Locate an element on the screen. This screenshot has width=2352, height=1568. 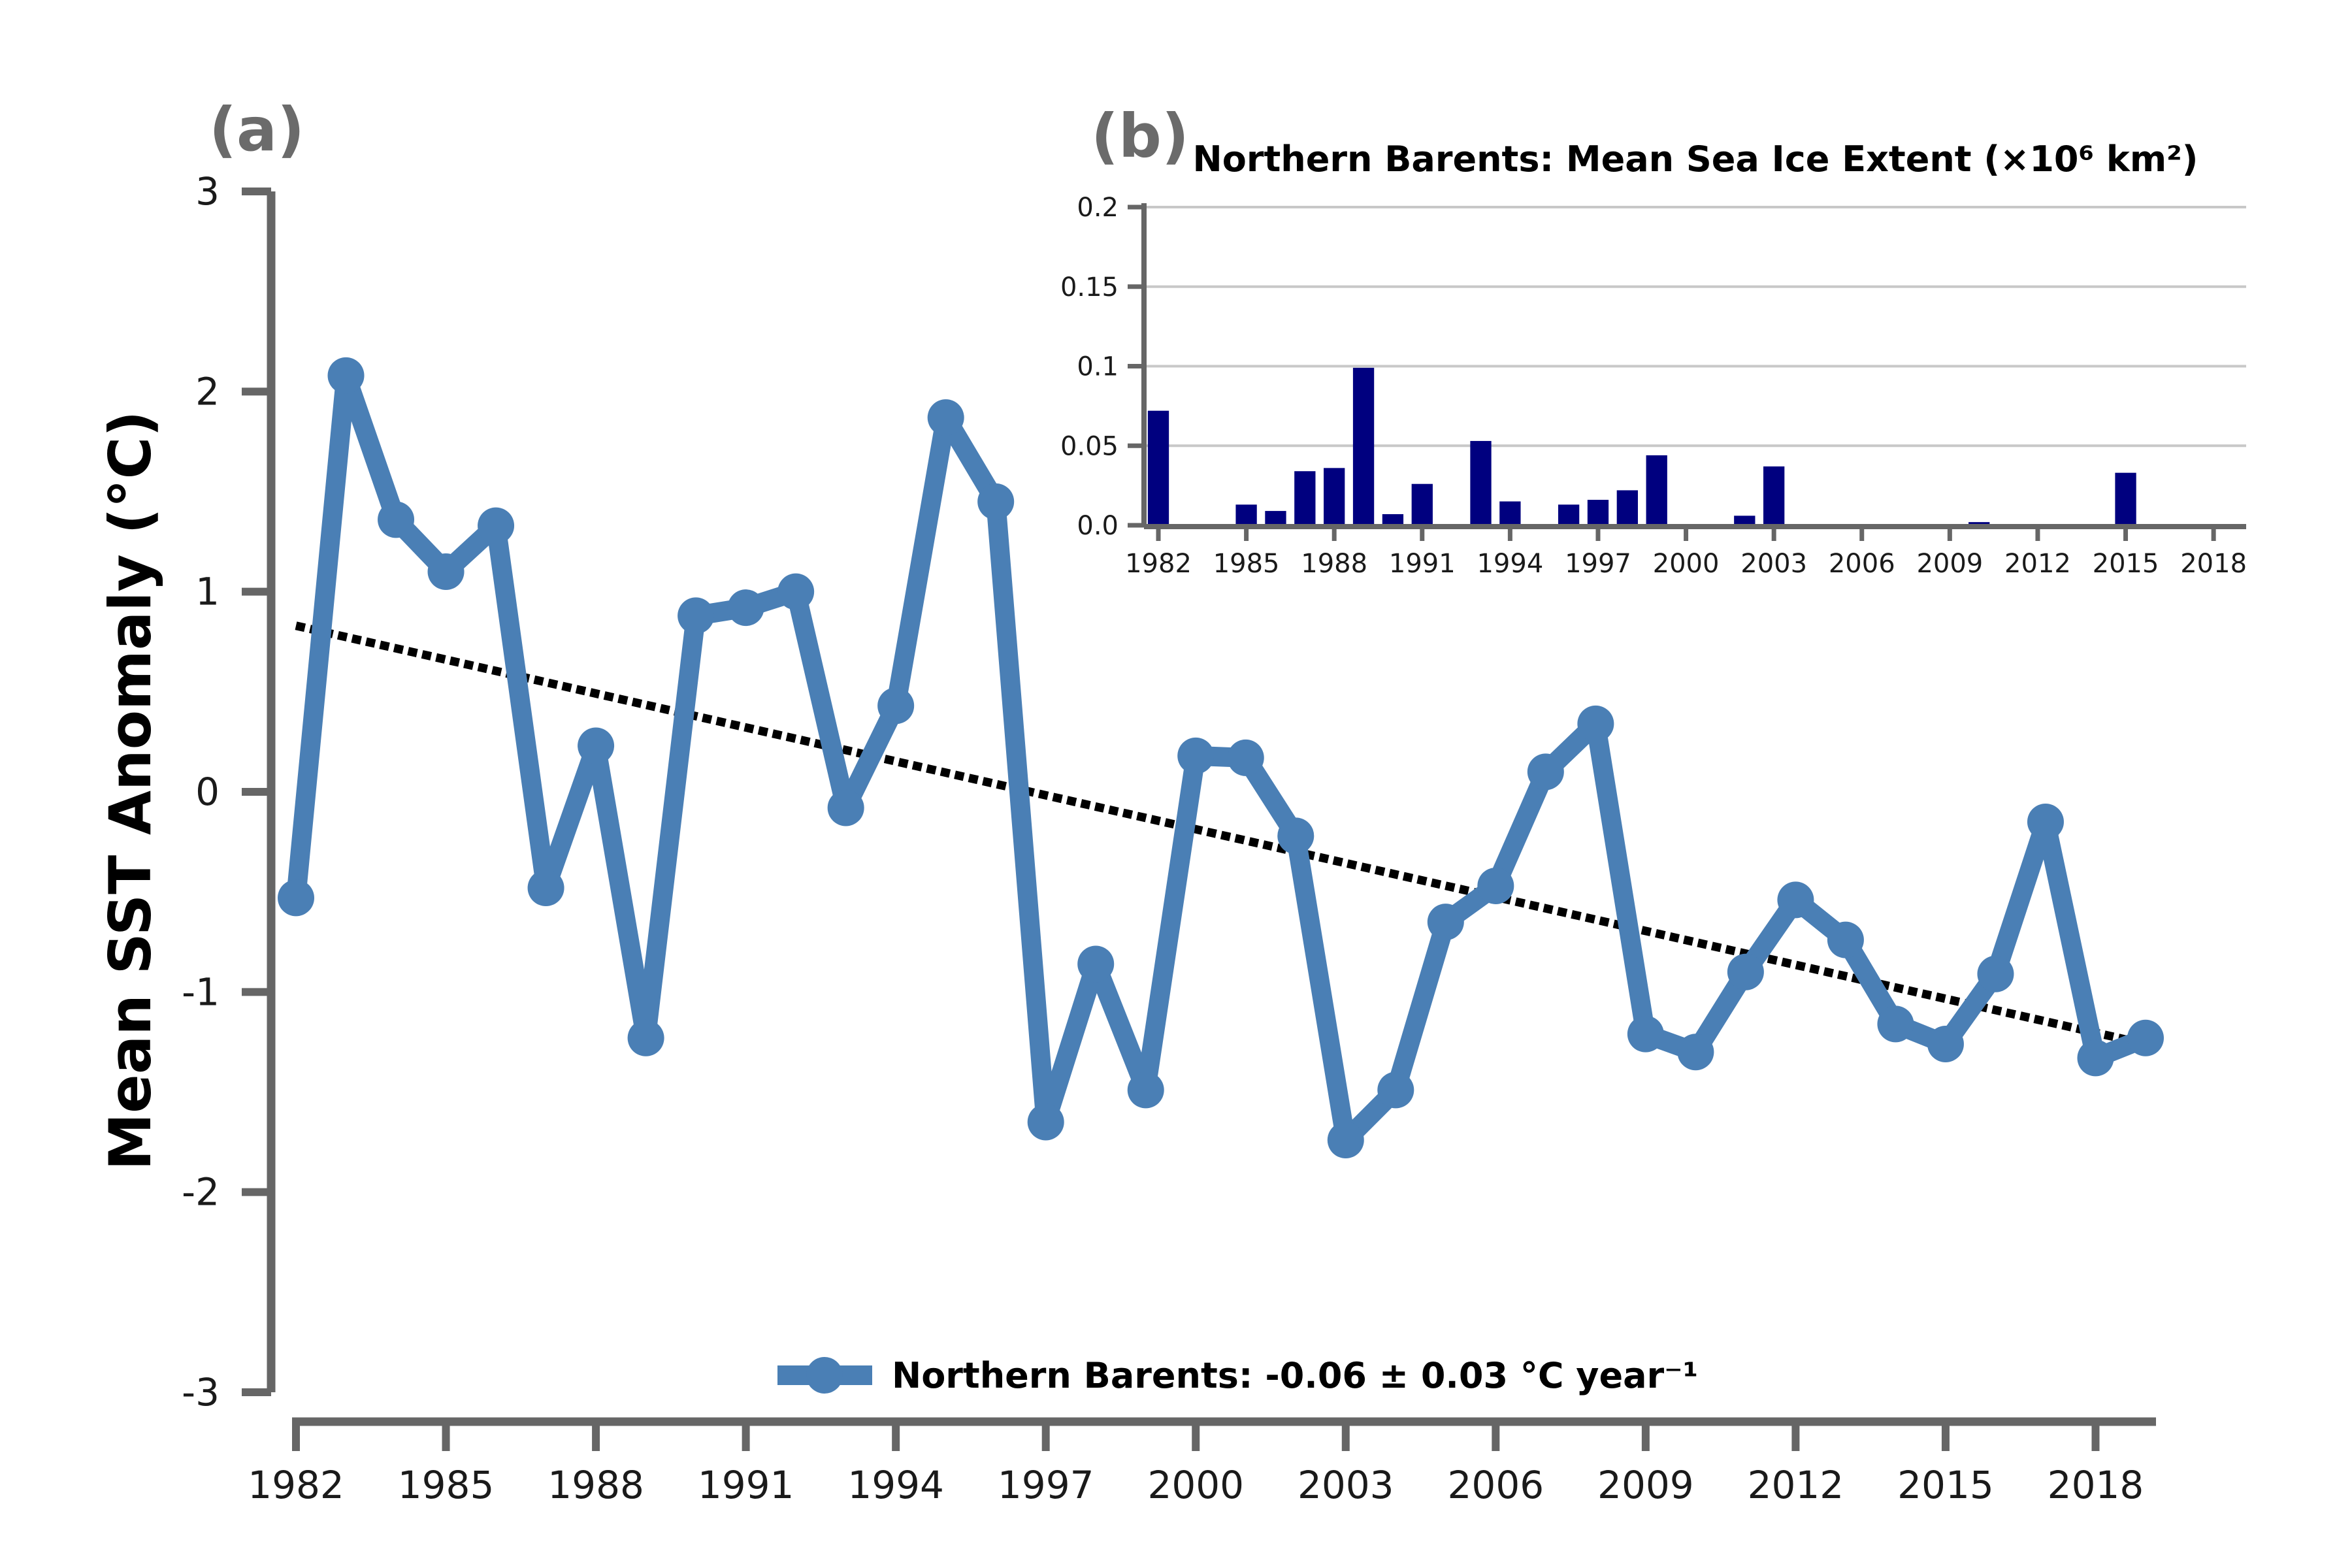
y-tick-label: -2 is located at coordinates (201, 1192).